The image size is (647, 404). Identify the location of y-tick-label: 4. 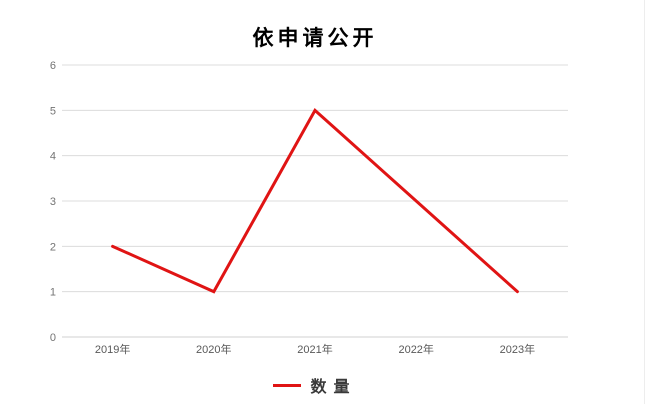
(53, 157).